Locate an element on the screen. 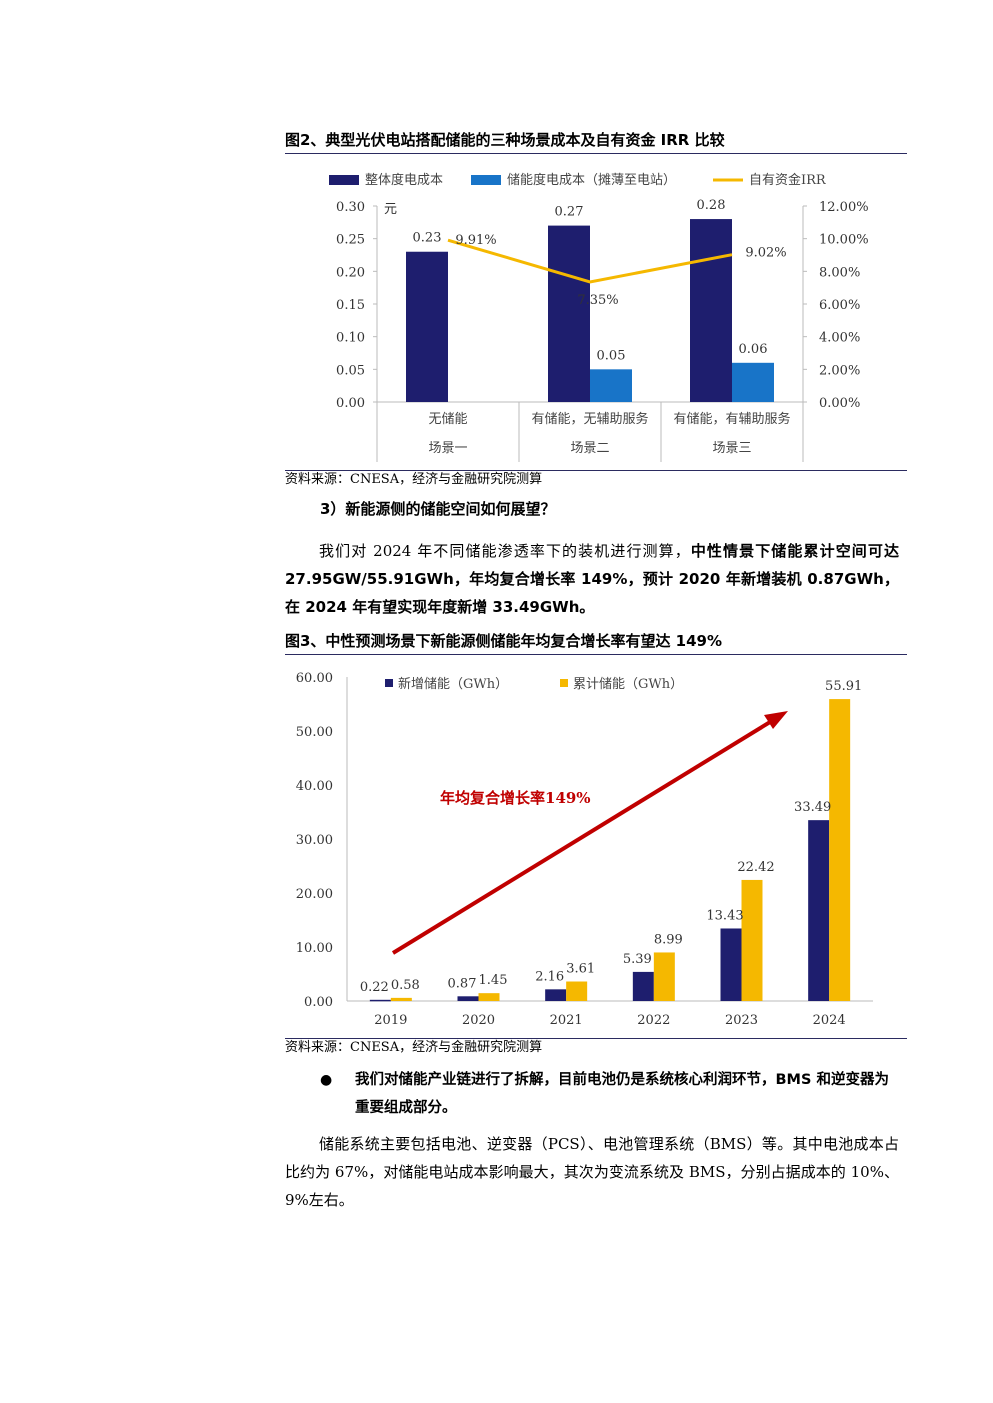 The image size is (993, 1403). irr-point-label: 9.02% is located at coordinates (765, 253).